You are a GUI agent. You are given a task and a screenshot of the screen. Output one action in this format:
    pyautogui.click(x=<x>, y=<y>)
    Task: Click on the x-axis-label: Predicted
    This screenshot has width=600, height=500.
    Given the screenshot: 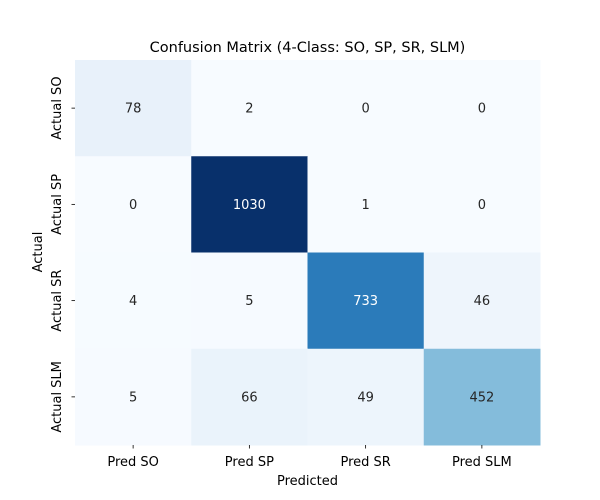 What is the action you would take?
    pyautogui.click(x=307, y=481)
    